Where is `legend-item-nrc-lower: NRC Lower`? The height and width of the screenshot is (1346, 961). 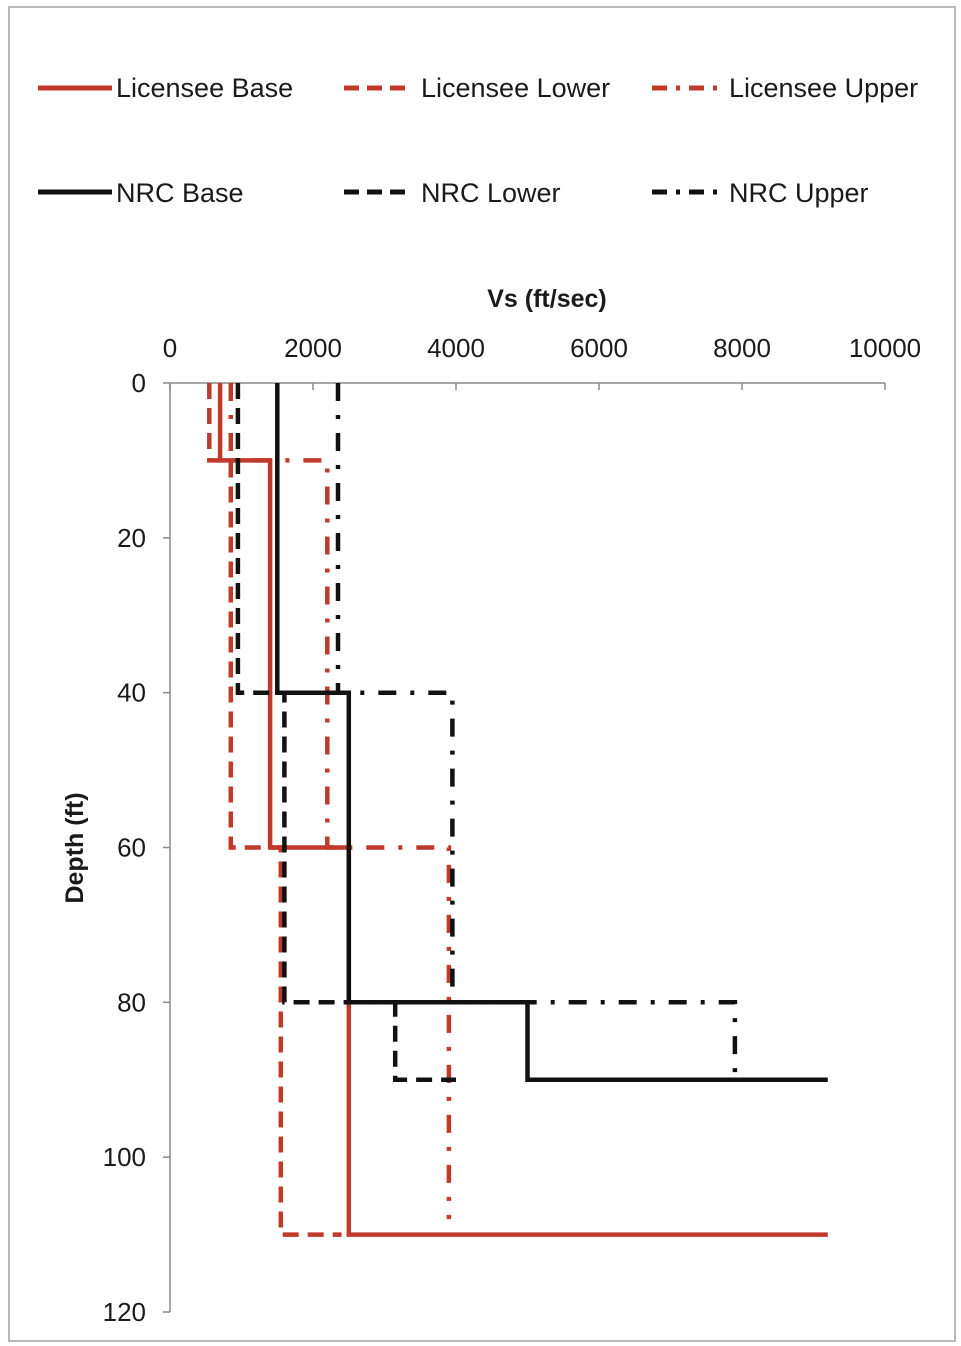 legend-item-nrc-lower: NRC Lower is located at coordinates (452, 193).